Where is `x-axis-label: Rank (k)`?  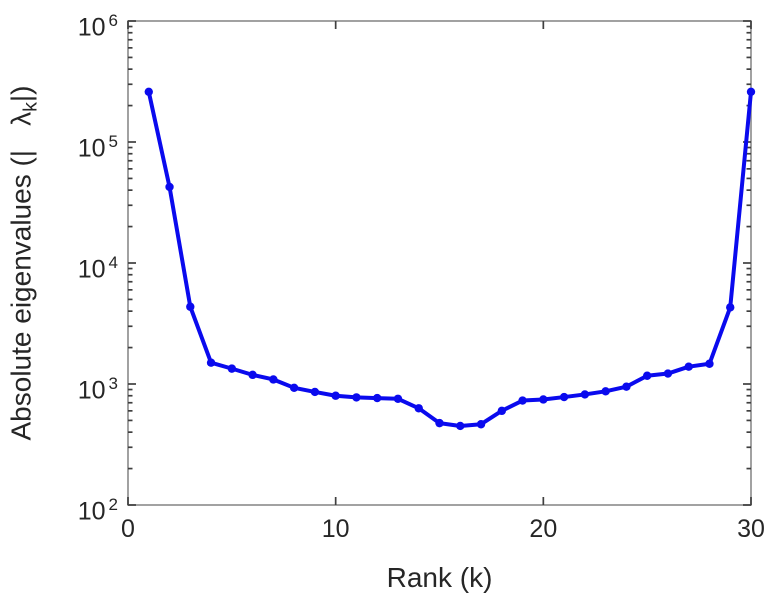 x-axis-label: Rank (k) is located at coordinates (439, 578).